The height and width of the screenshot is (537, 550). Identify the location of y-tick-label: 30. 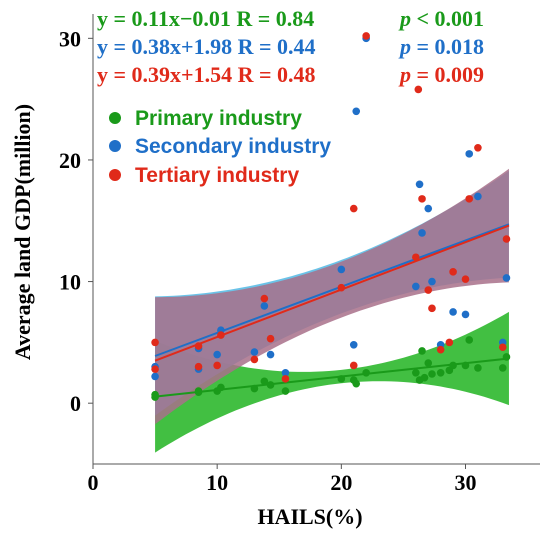
(70, 38).